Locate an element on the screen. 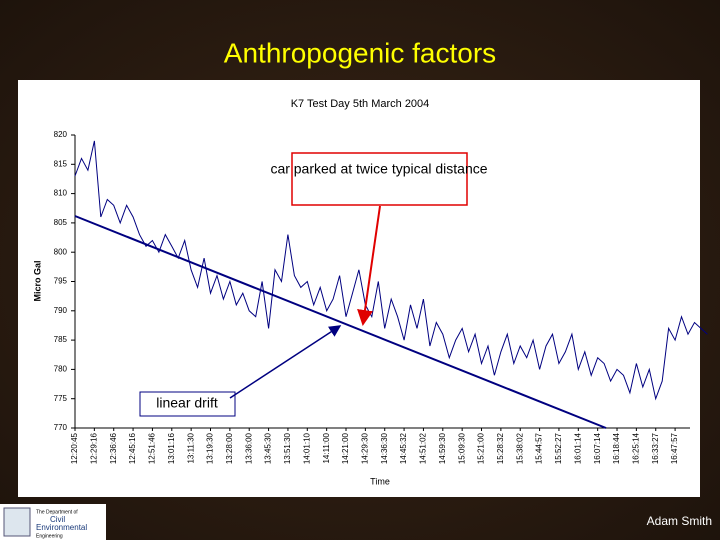  y-tick-label: 795 is located at coordinates (61, 281).